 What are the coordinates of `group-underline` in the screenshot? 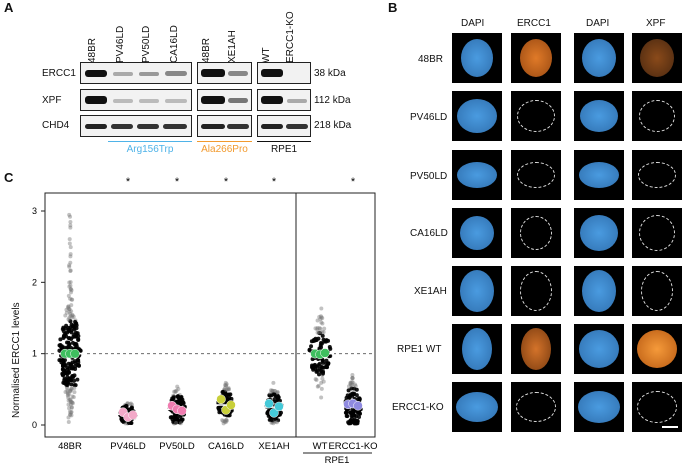 It's located at (150, 141).